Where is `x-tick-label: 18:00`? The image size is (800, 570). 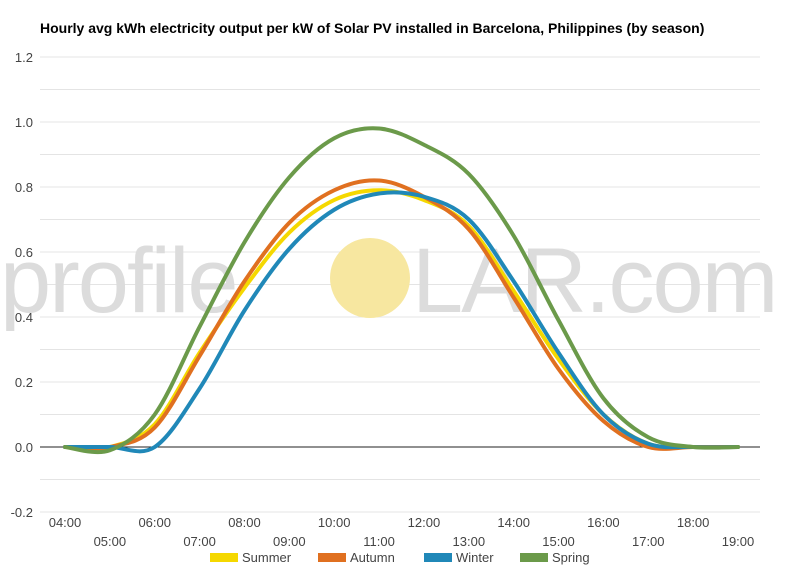
x-tick-label: 18:00 is located at coordinates (693, 522).